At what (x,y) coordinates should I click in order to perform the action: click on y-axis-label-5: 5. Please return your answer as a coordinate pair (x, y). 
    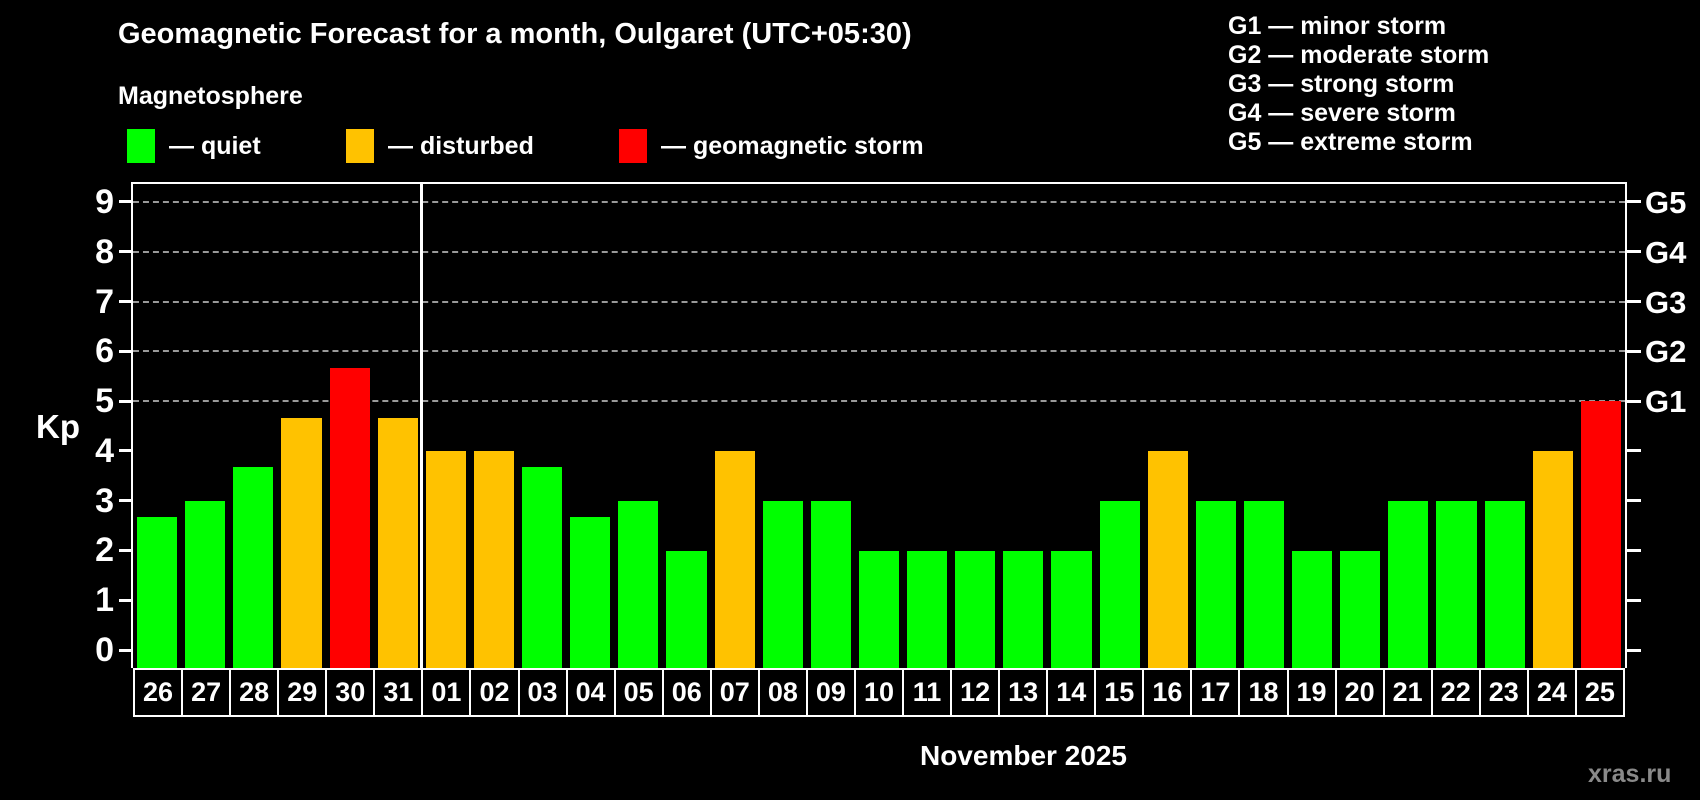
    Looking at the image, I should click on (104, 401).